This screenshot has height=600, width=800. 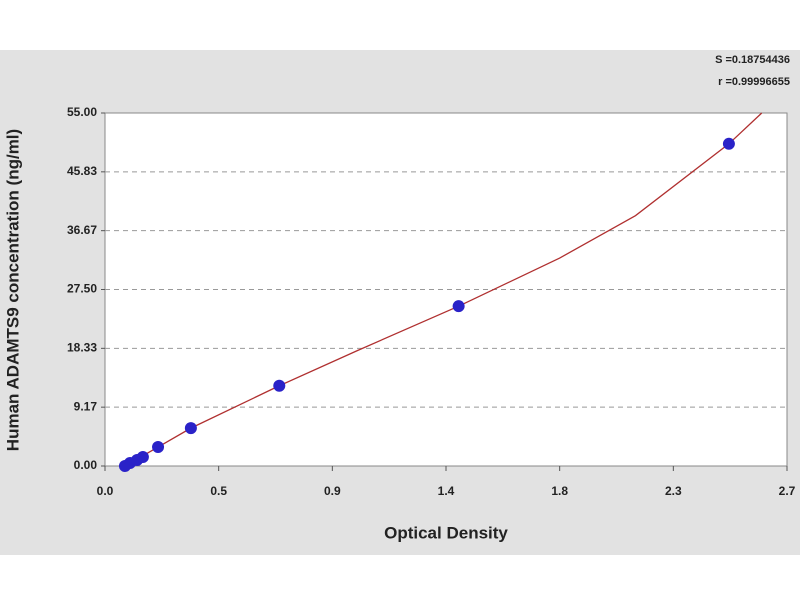 I want to click on annotation: S =0.18754436, so click(x=752, y=60).